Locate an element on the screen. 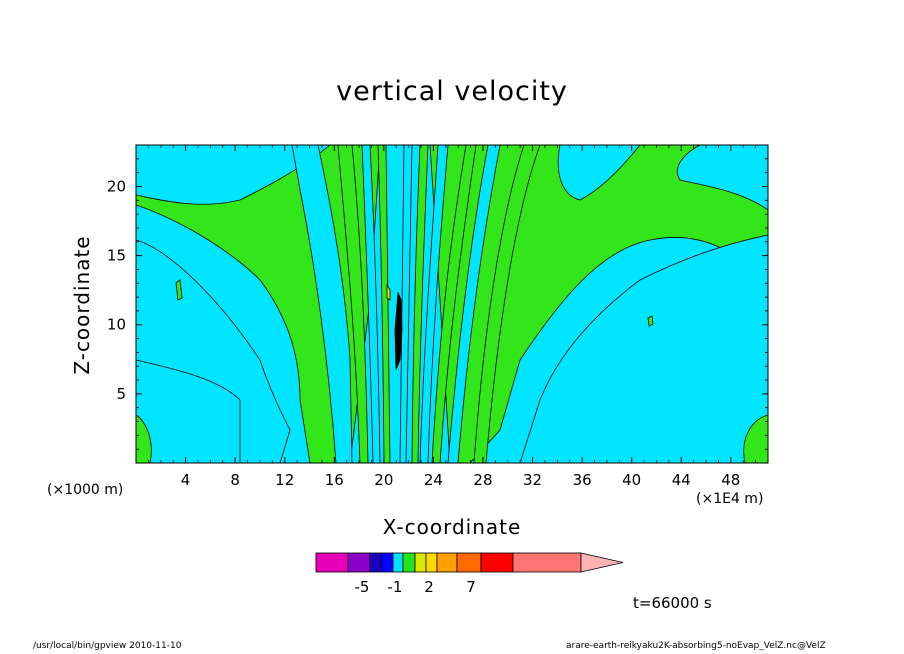 The width and height of the screenshot is (904, 654). x-tick-label: 4 is located at coordinates (186, 480).